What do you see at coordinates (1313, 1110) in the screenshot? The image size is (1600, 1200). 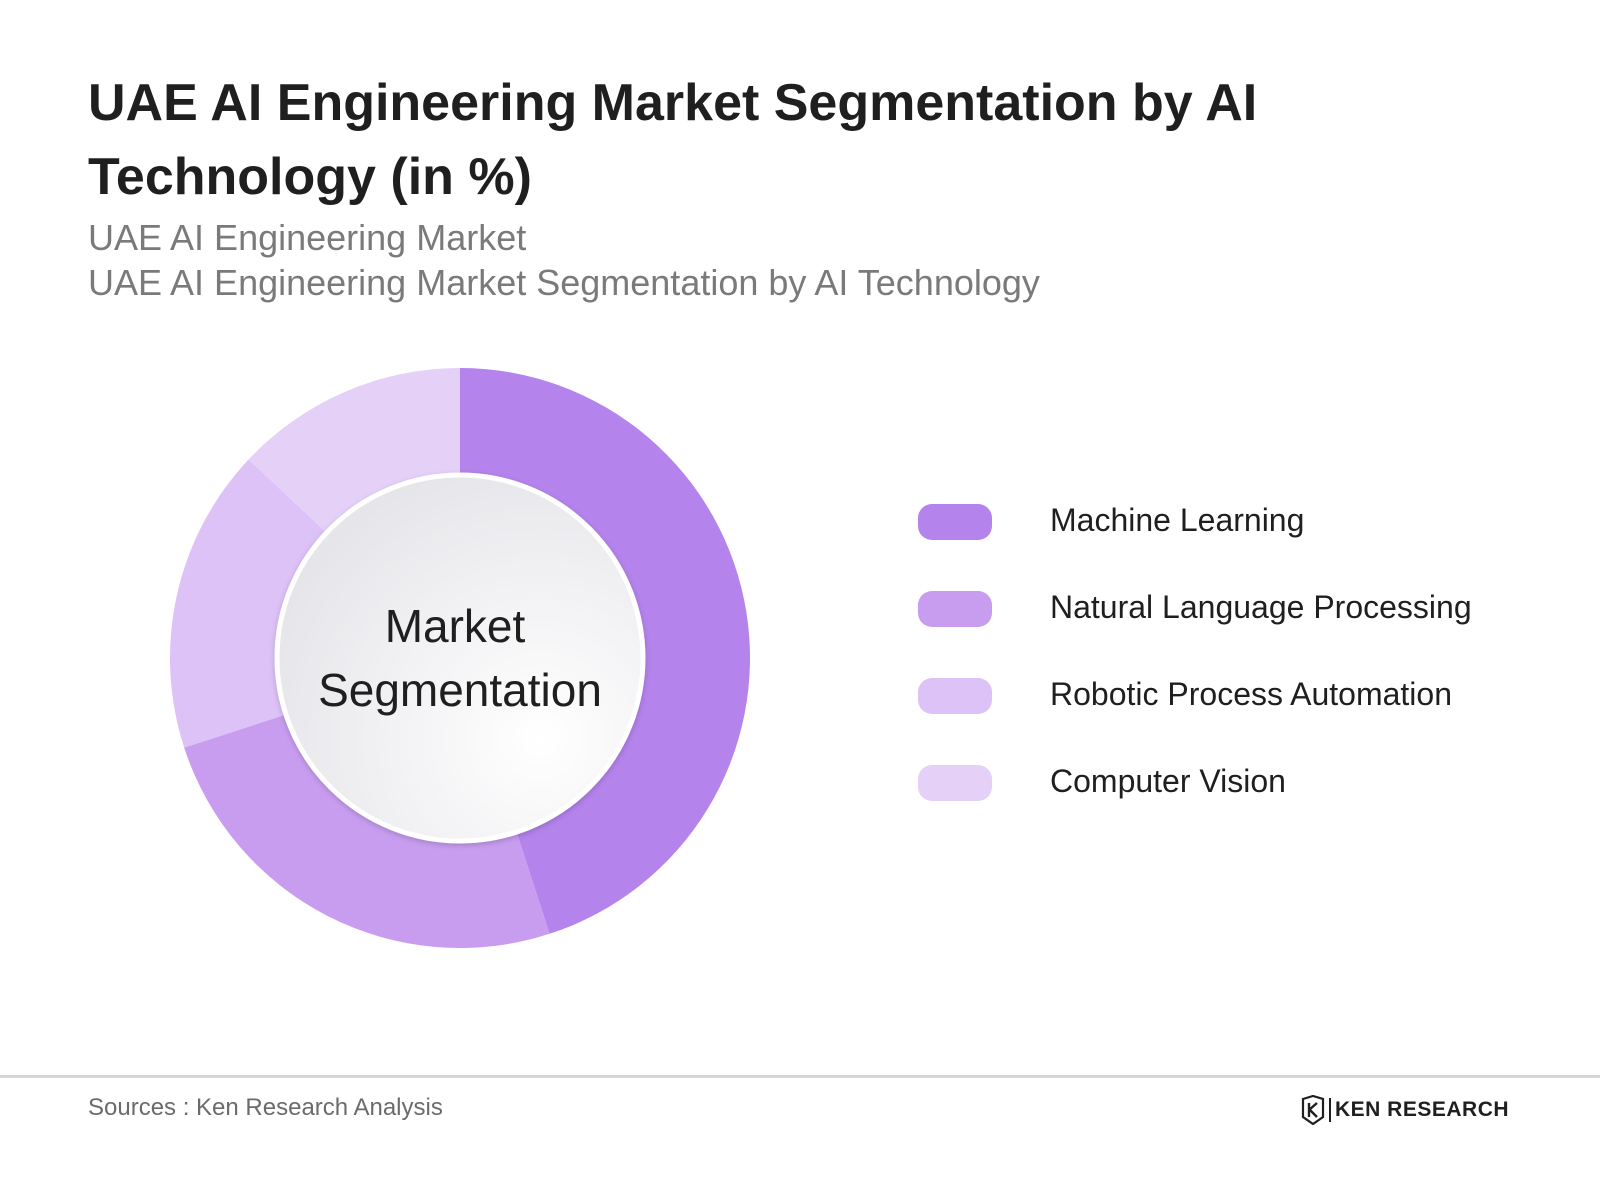 I see `ken-research-logo-icon` at bounding box center [1313, 1110].